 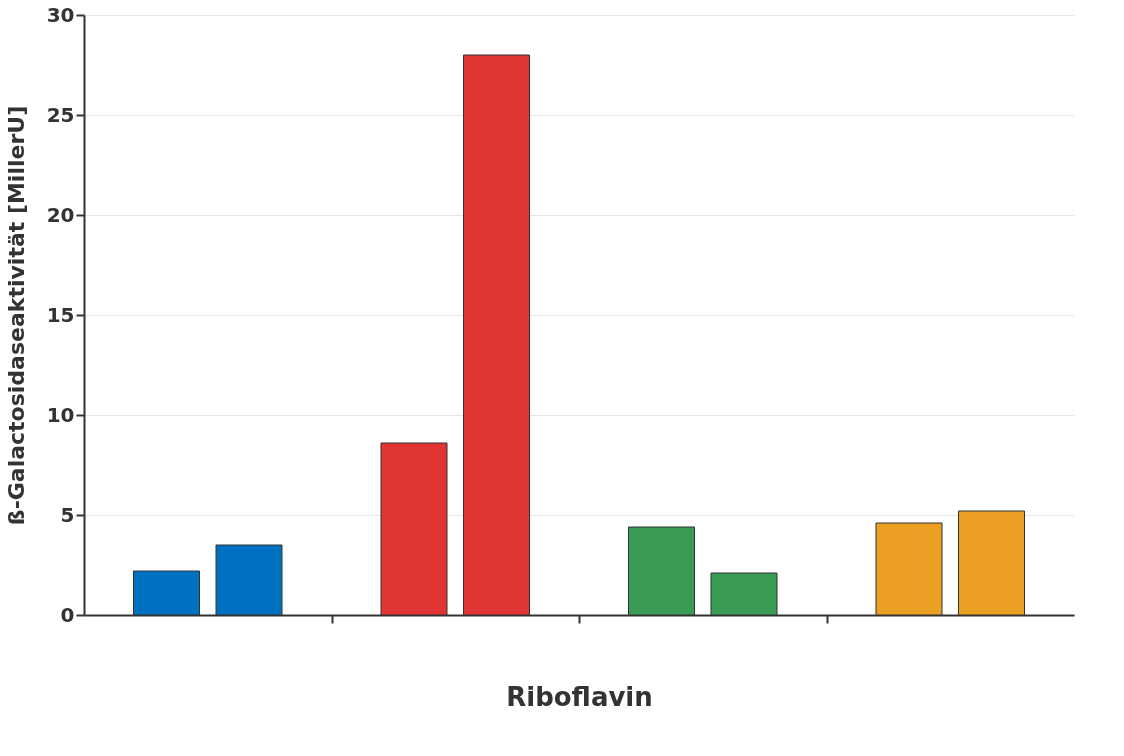 What do you see at coordinates (16, 315) in the screenshot?
I see `y-axis-title: ß-Galactosidaseaktivität [MillerU]` at bounding box center [16, 315].